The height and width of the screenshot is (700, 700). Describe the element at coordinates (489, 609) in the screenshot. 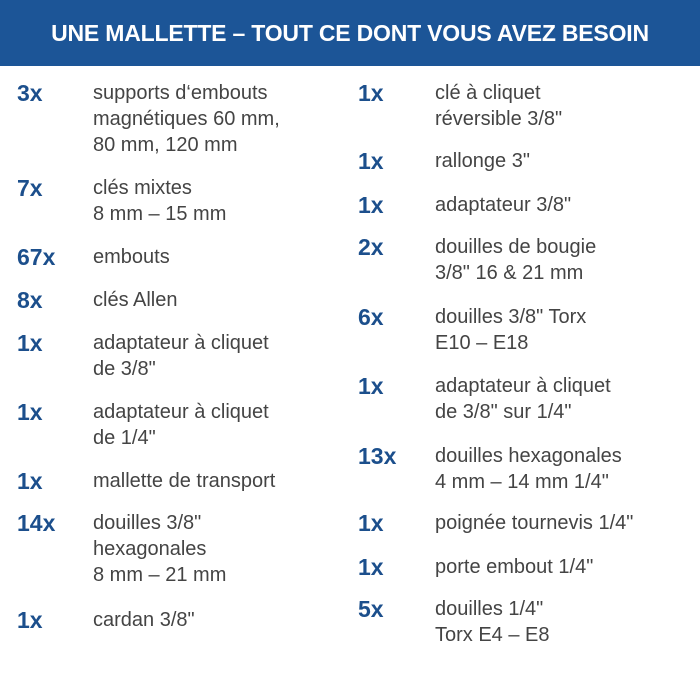

I see `description-line: douilles 1/4"` at that location.